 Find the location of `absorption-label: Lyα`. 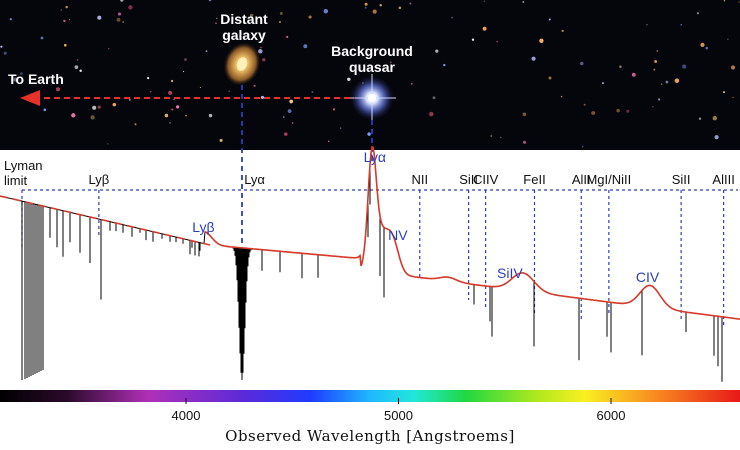

absorption-label: Lyα is located at coordinates (254, 179).